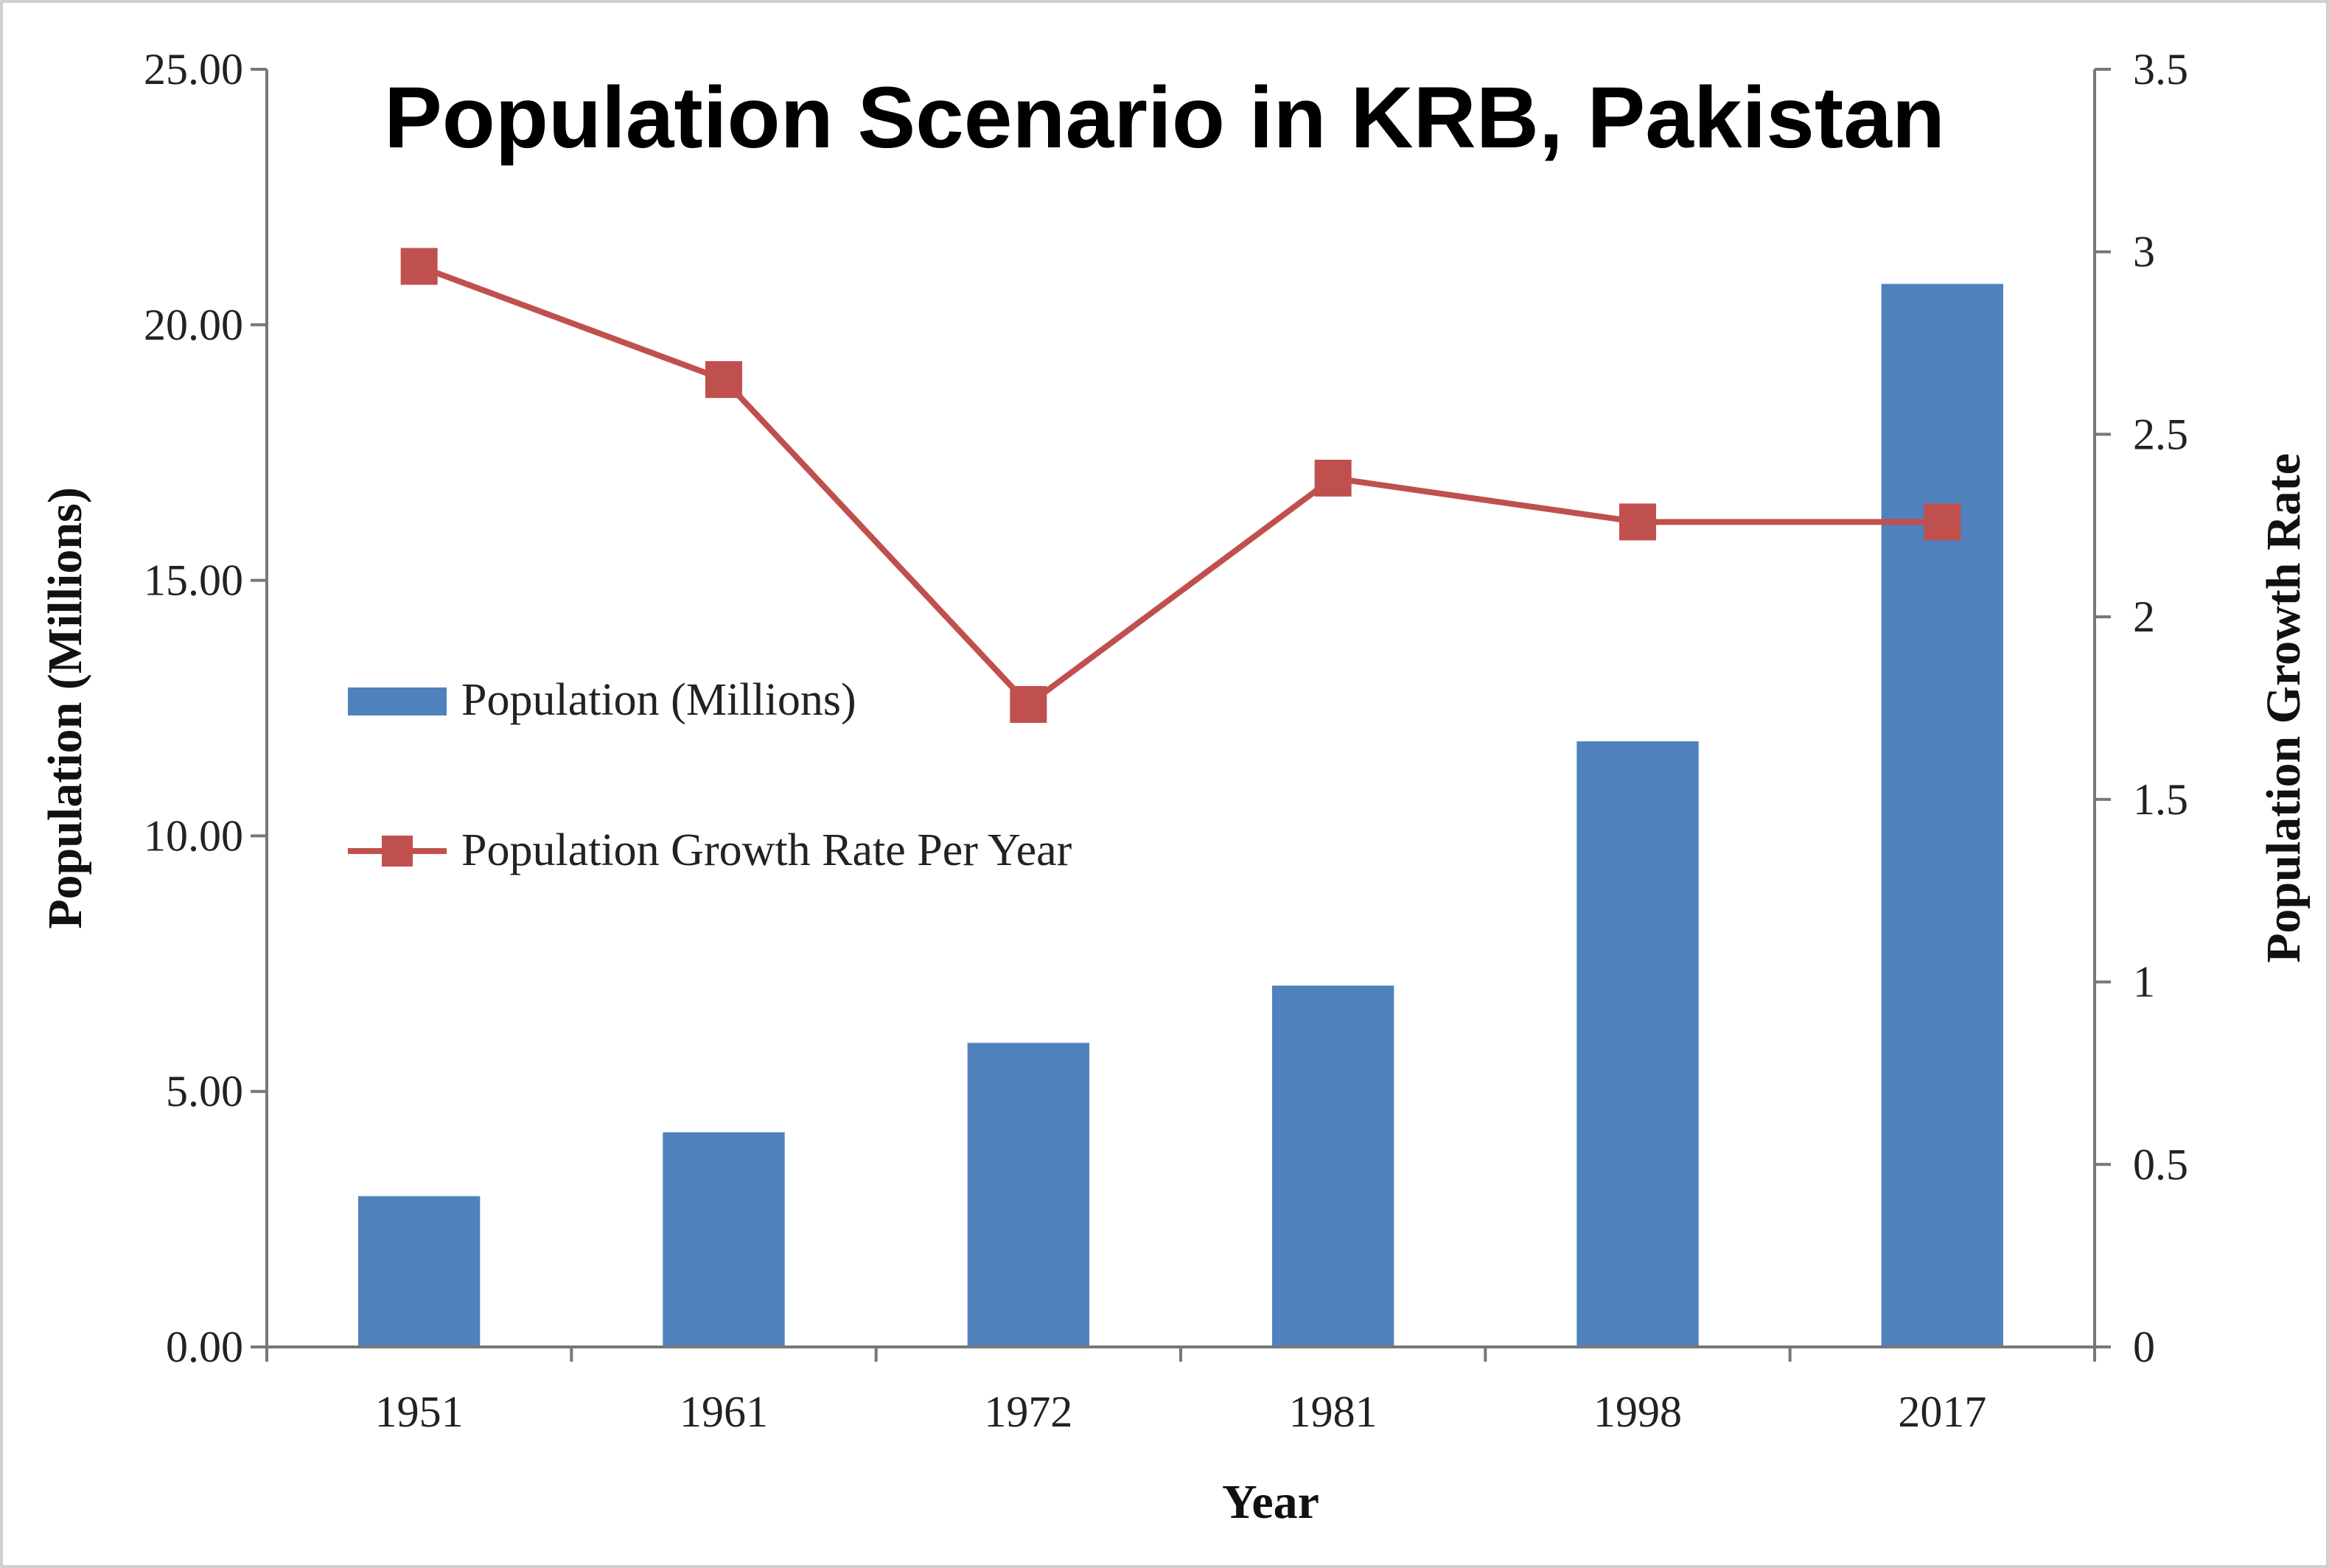  Describe the element at coordinates (1164, 118) in the screenshot. I see `chart-title: Population Scenario in KRB, Pakistan` at that location.